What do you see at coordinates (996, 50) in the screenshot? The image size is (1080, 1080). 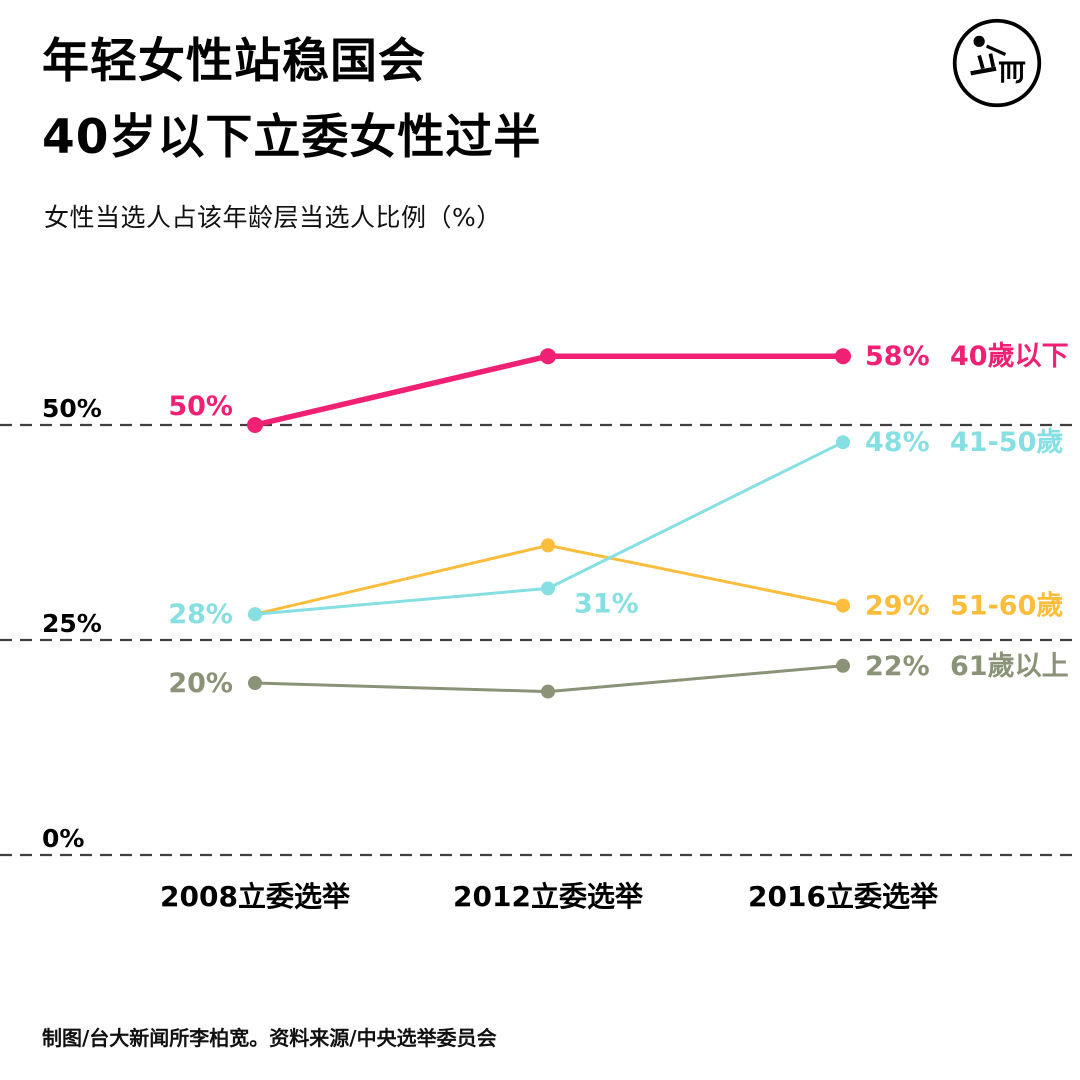 I see `logo-stroke` at bounding box center [996, 50].